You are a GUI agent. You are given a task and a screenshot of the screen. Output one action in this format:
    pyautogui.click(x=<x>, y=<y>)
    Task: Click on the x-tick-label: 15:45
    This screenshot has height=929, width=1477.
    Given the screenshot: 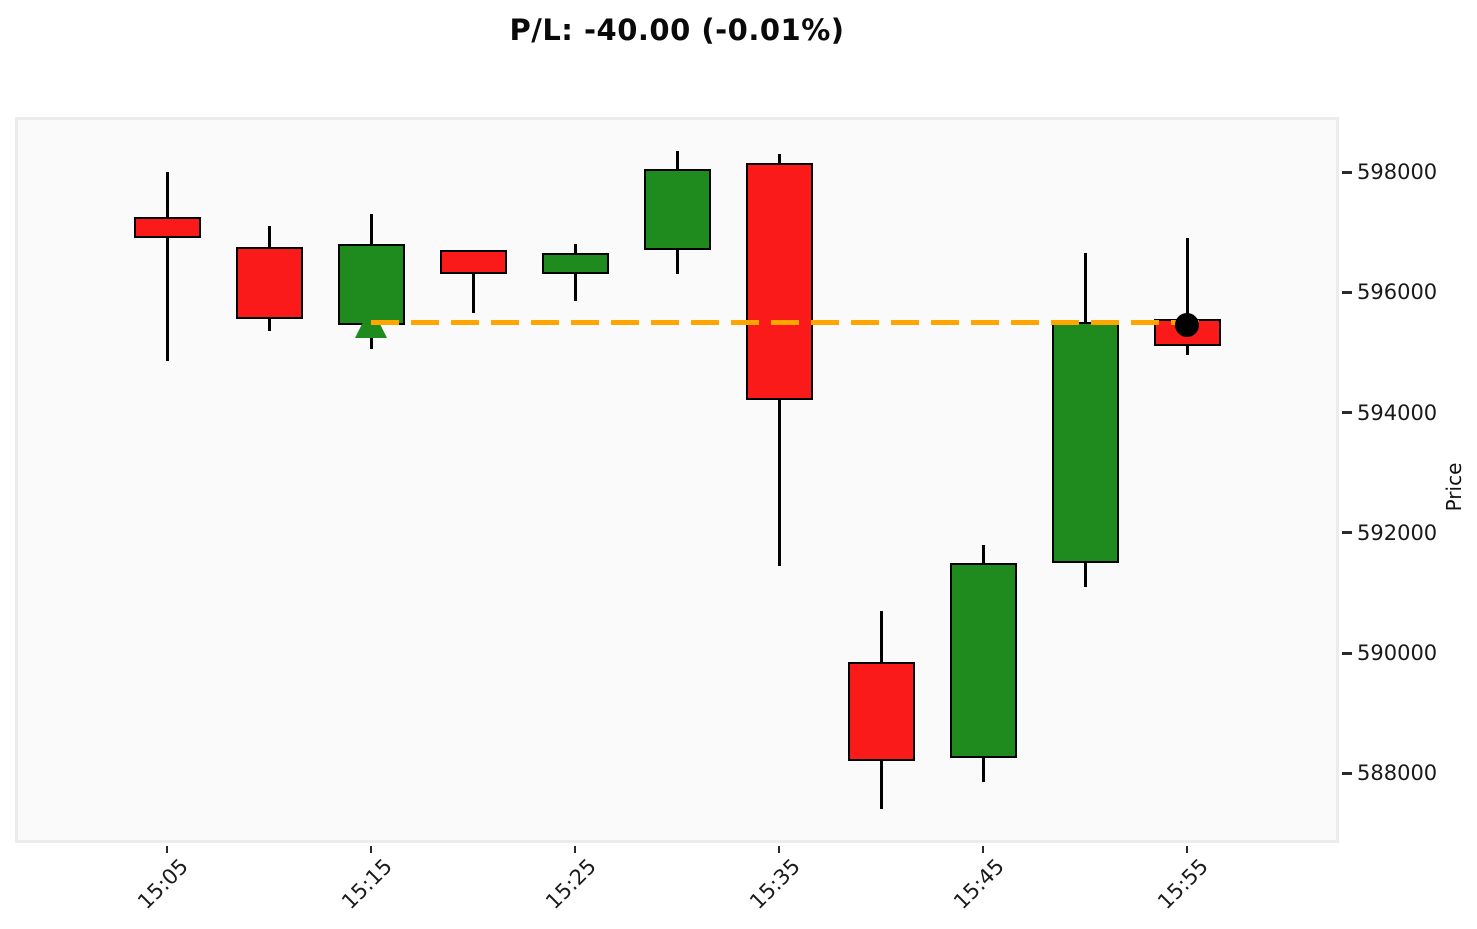 What is the action you would take?
    pyautogui.click(x=979, y=884)
    